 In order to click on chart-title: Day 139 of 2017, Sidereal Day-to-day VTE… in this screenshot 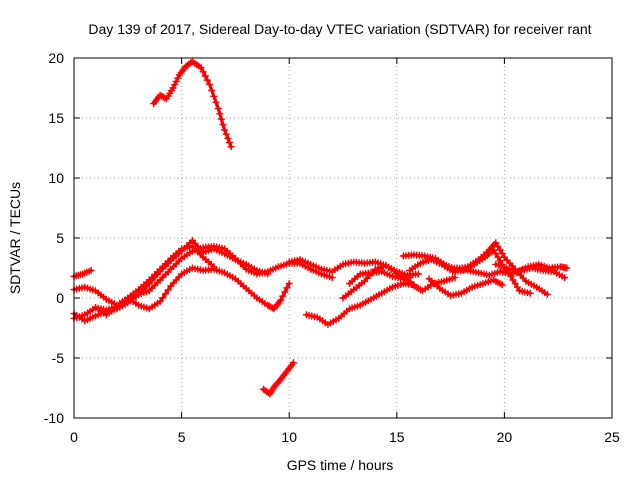, I will do `click(339, 29)`.